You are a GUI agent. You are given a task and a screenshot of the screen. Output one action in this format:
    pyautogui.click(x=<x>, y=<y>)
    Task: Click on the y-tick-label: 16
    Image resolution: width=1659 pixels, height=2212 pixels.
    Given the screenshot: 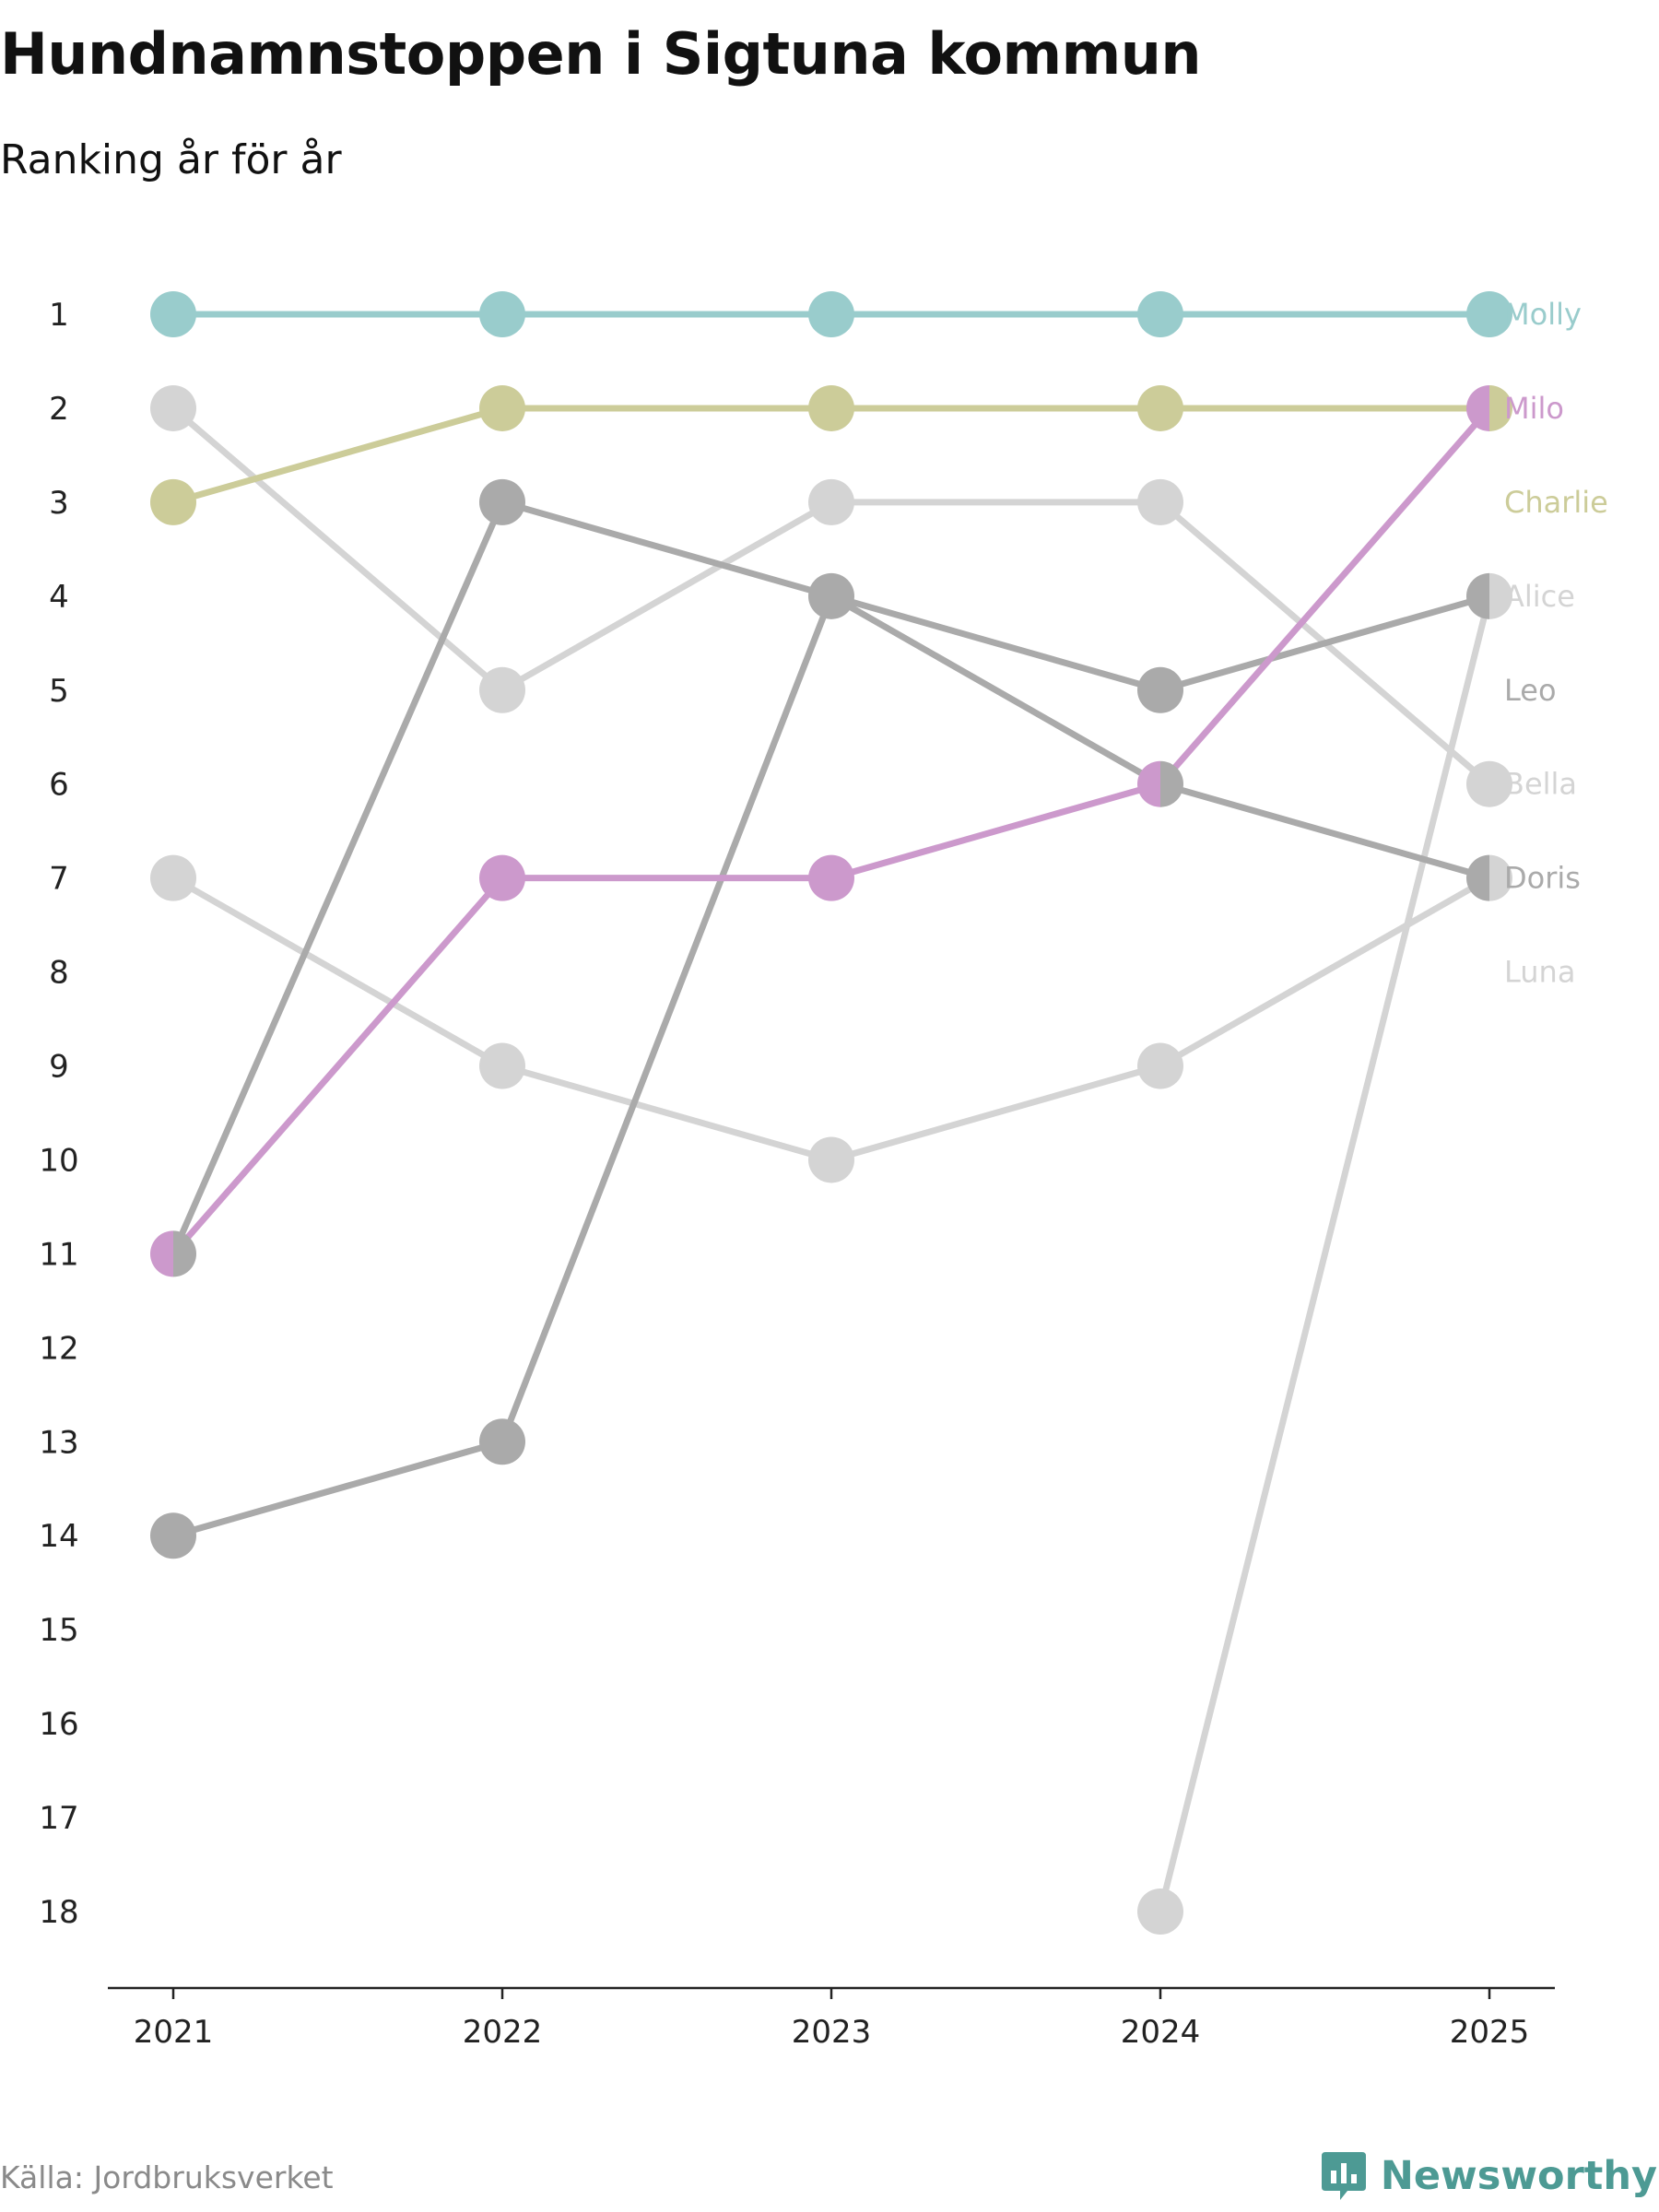 What is the action you would take?
    pyautogui.click(x=58, y=1724)
    